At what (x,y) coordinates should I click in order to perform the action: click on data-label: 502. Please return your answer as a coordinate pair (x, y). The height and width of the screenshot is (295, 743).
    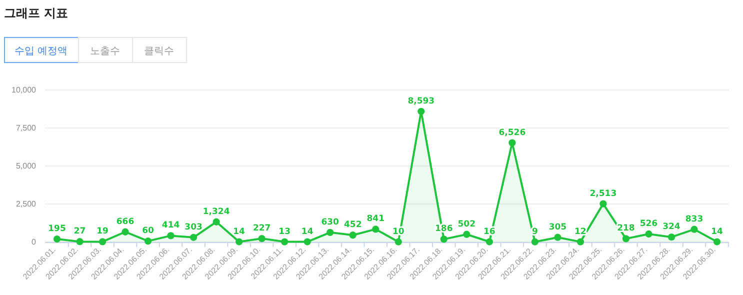
    Looking at the image, I should click on (467, 224).